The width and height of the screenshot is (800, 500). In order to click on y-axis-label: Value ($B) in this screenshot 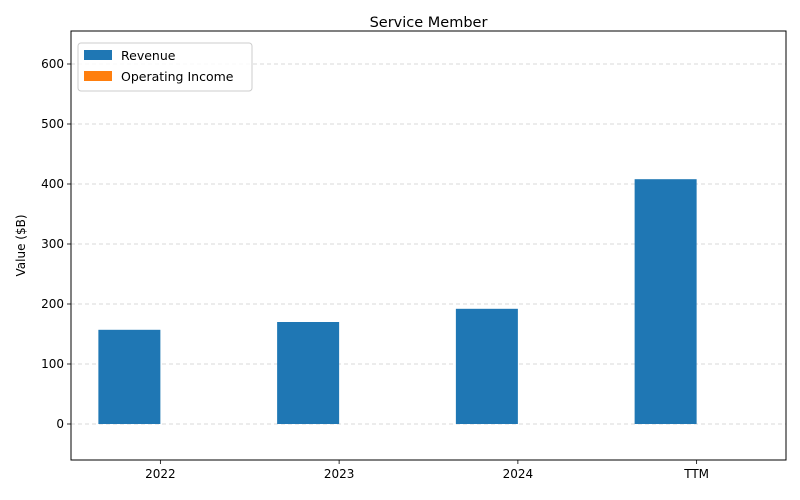, I will do `click(21, 246)`.